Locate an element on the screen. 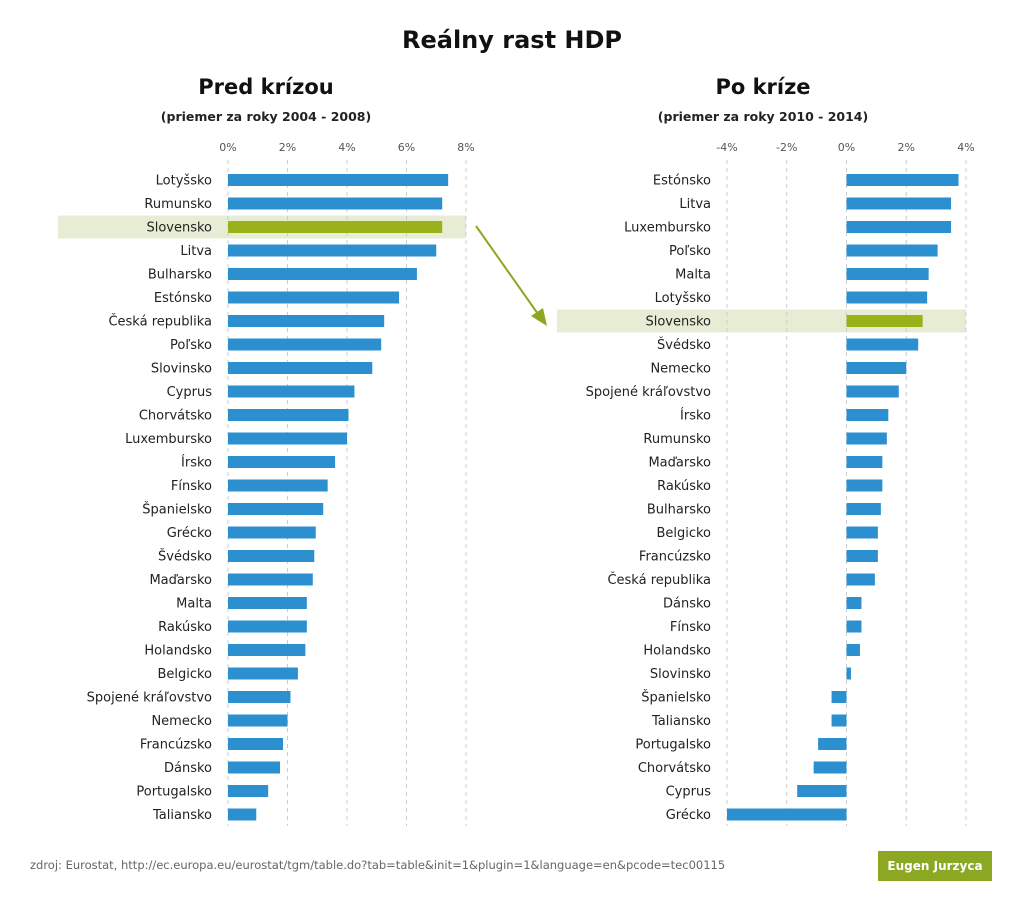 The image size is (1024, 906). left-category-label: Bulharsko is located at coordinates (180, 275).